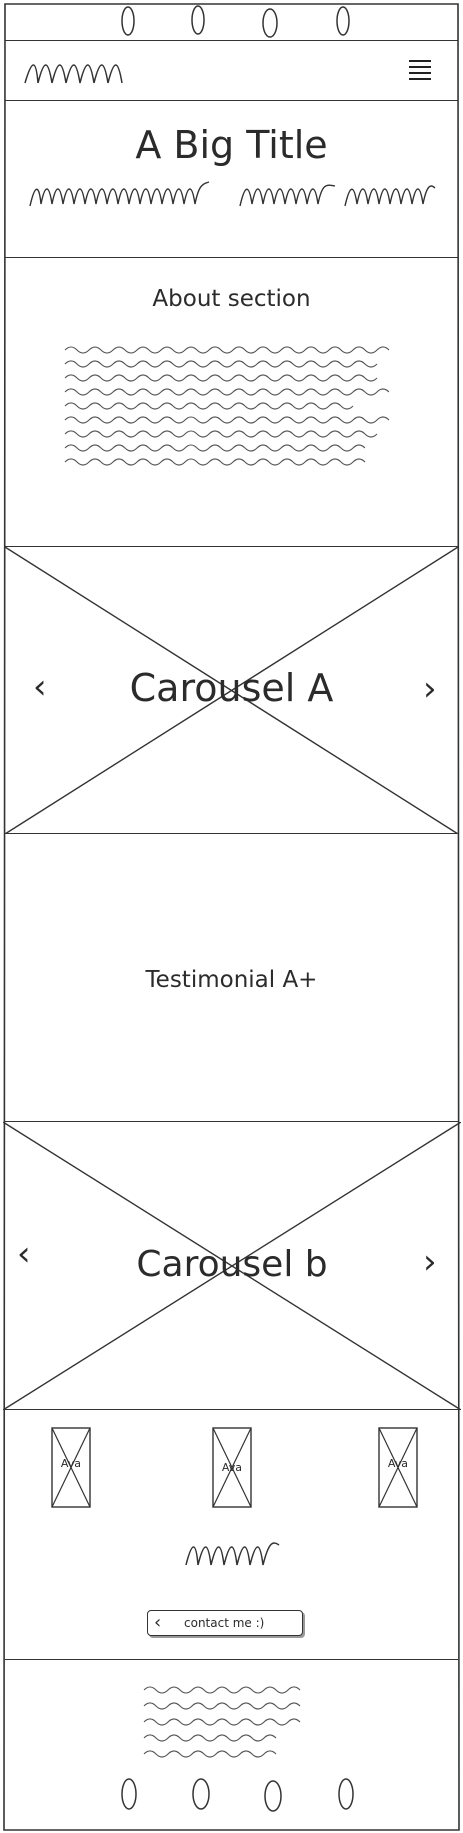 The image size is (463, 1833). Describe the element at coordinates (231, 20) in the screenshot. I see `top-nav-dots` at that location.